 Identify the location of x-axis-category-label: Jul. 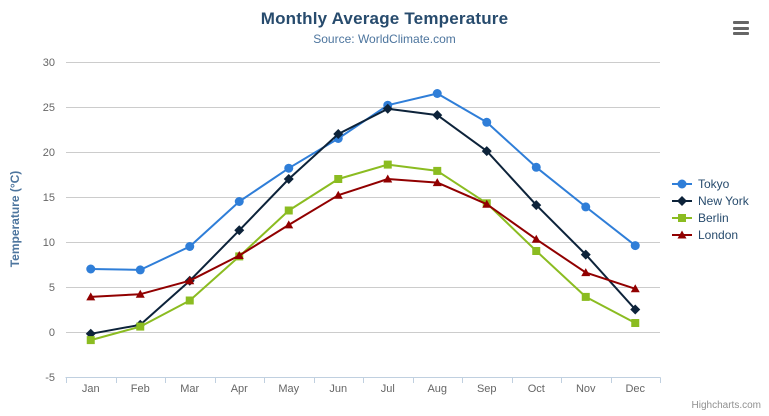
(388, 389).